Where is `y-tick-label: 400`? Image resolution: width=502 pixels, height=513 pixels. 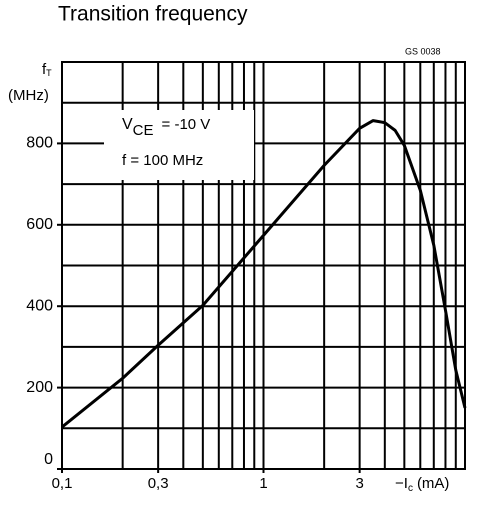 y-tick-label: 400 is located at coordinates (39, 305).